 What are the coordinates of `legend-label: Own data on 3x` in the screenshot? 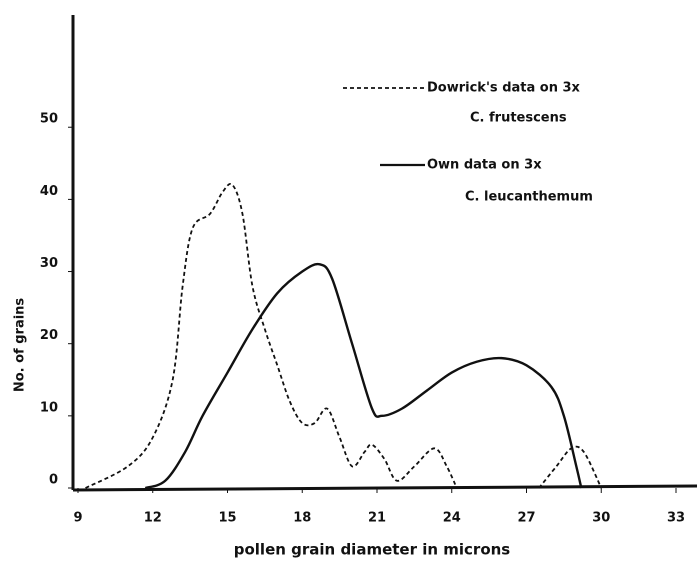 It's located at (484, 165).